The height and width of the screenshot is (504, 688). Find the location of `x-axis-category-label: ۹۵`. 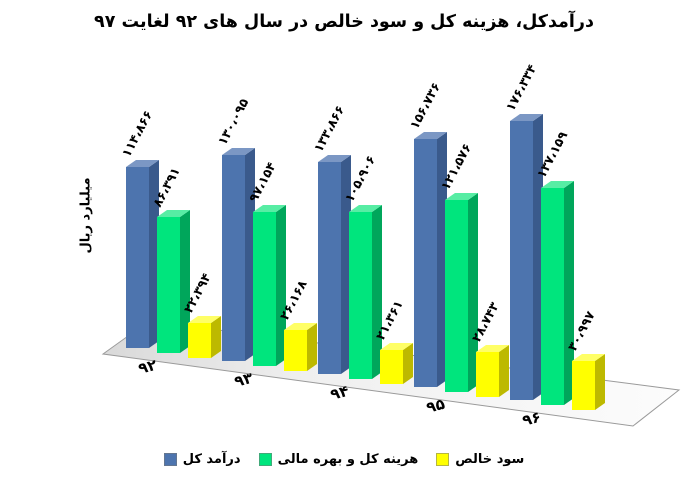

x-axis-category-label: ۹۵ is located at coordinates (435, 406).